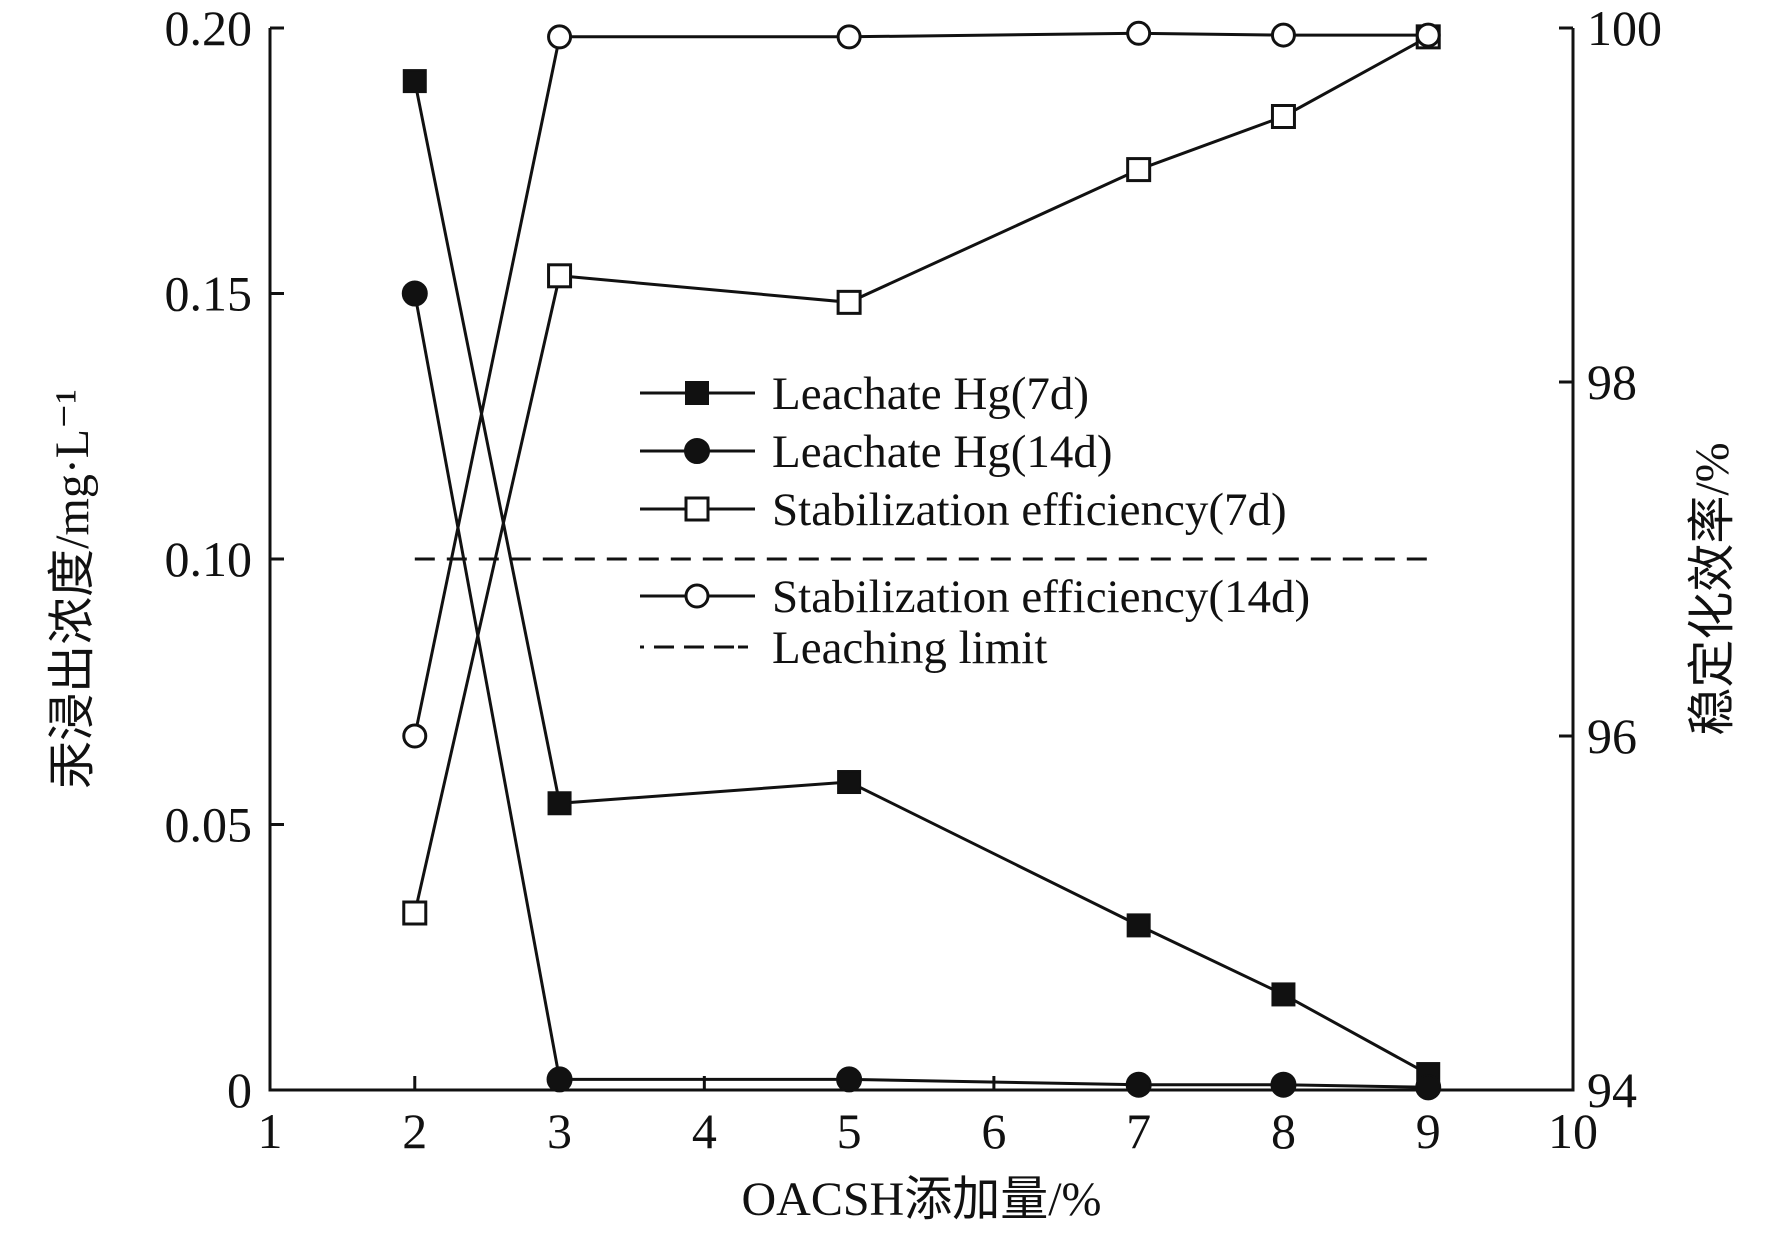 The image size is (1772, 1235). Describe the element at coordinates (942, 452) in the screenshot. I see `legend-label: Leachate Hg(14d)` at that location.